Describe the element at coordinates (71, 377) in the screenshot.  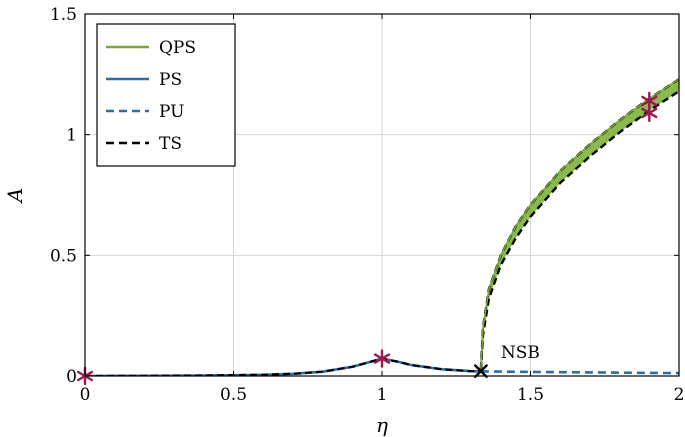
I see `y-tick-label: 0` at that location.